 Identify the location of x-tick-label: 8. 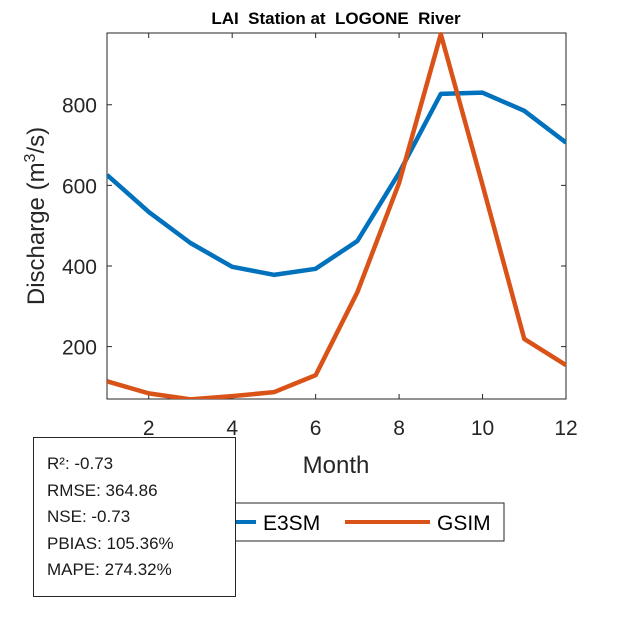
(399, 428).